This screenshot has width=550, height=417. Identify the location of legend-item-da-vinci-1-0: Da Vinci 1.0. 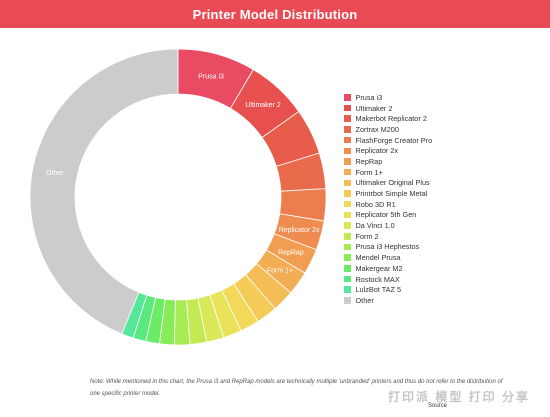
(388, 225).